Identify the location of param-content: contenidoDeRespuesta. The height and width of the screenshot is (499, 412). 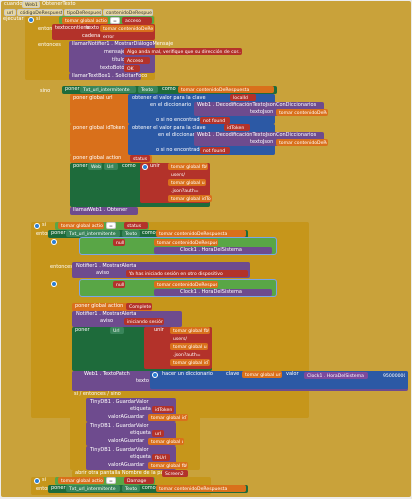
(128, 12).